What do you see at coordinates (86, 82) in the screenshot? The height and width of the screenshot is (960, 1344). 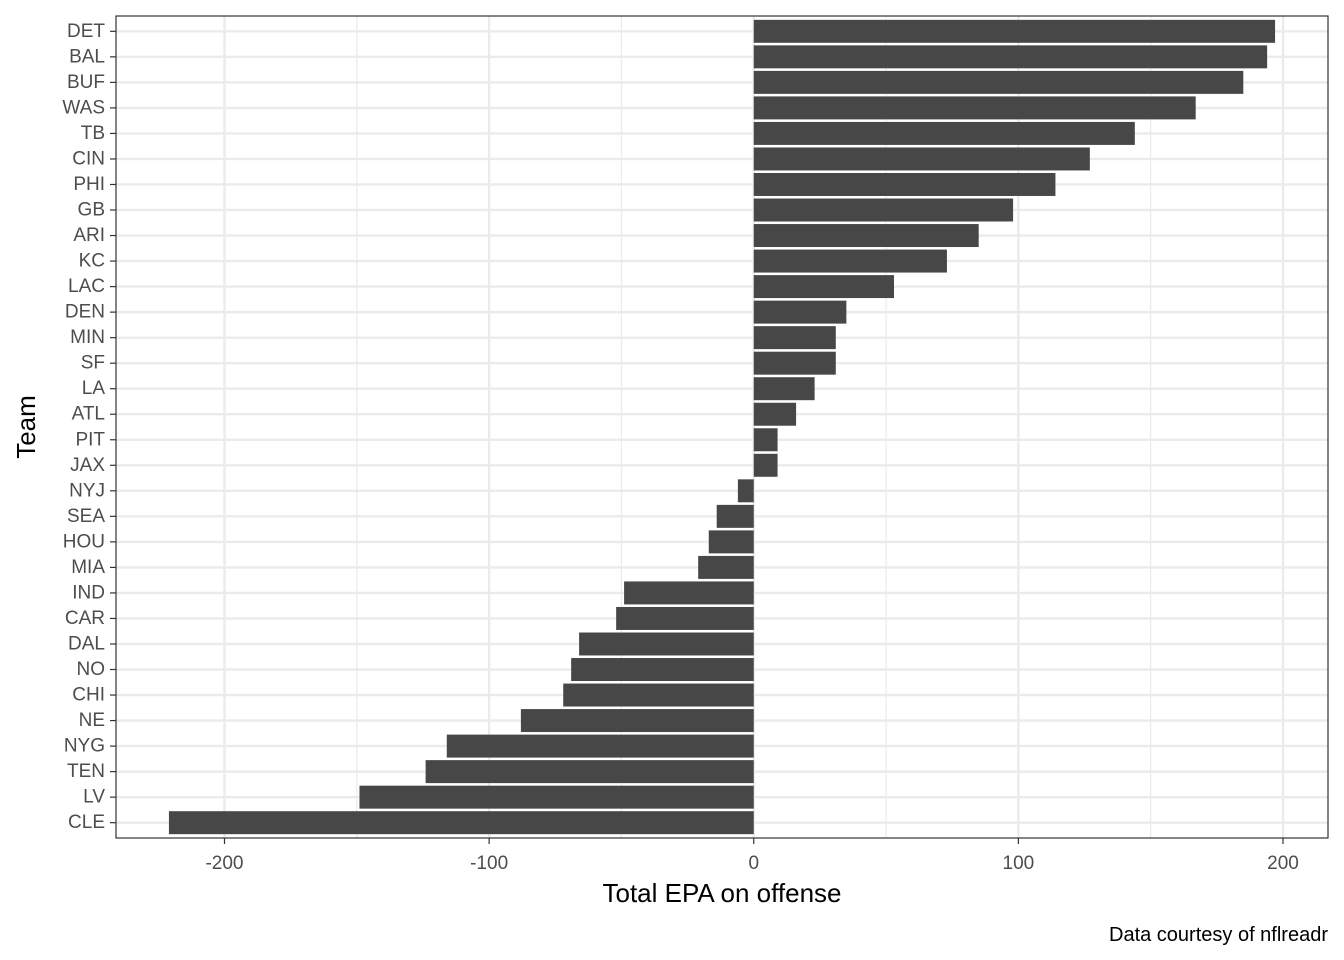 I see `y-tick-label: BUF` at bounding box center [86, 82].